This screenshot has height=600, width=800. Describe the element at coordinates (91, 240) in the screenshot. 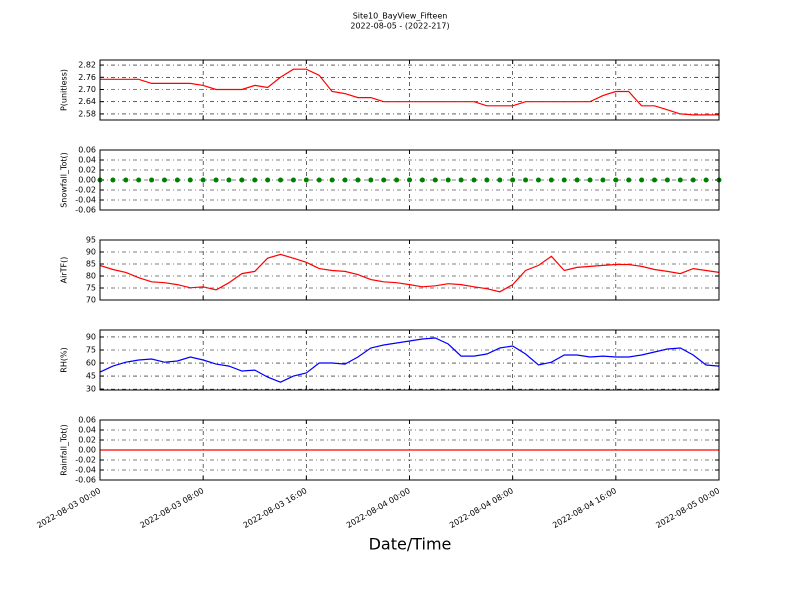

I see `y-tick-label: 95` at that location.